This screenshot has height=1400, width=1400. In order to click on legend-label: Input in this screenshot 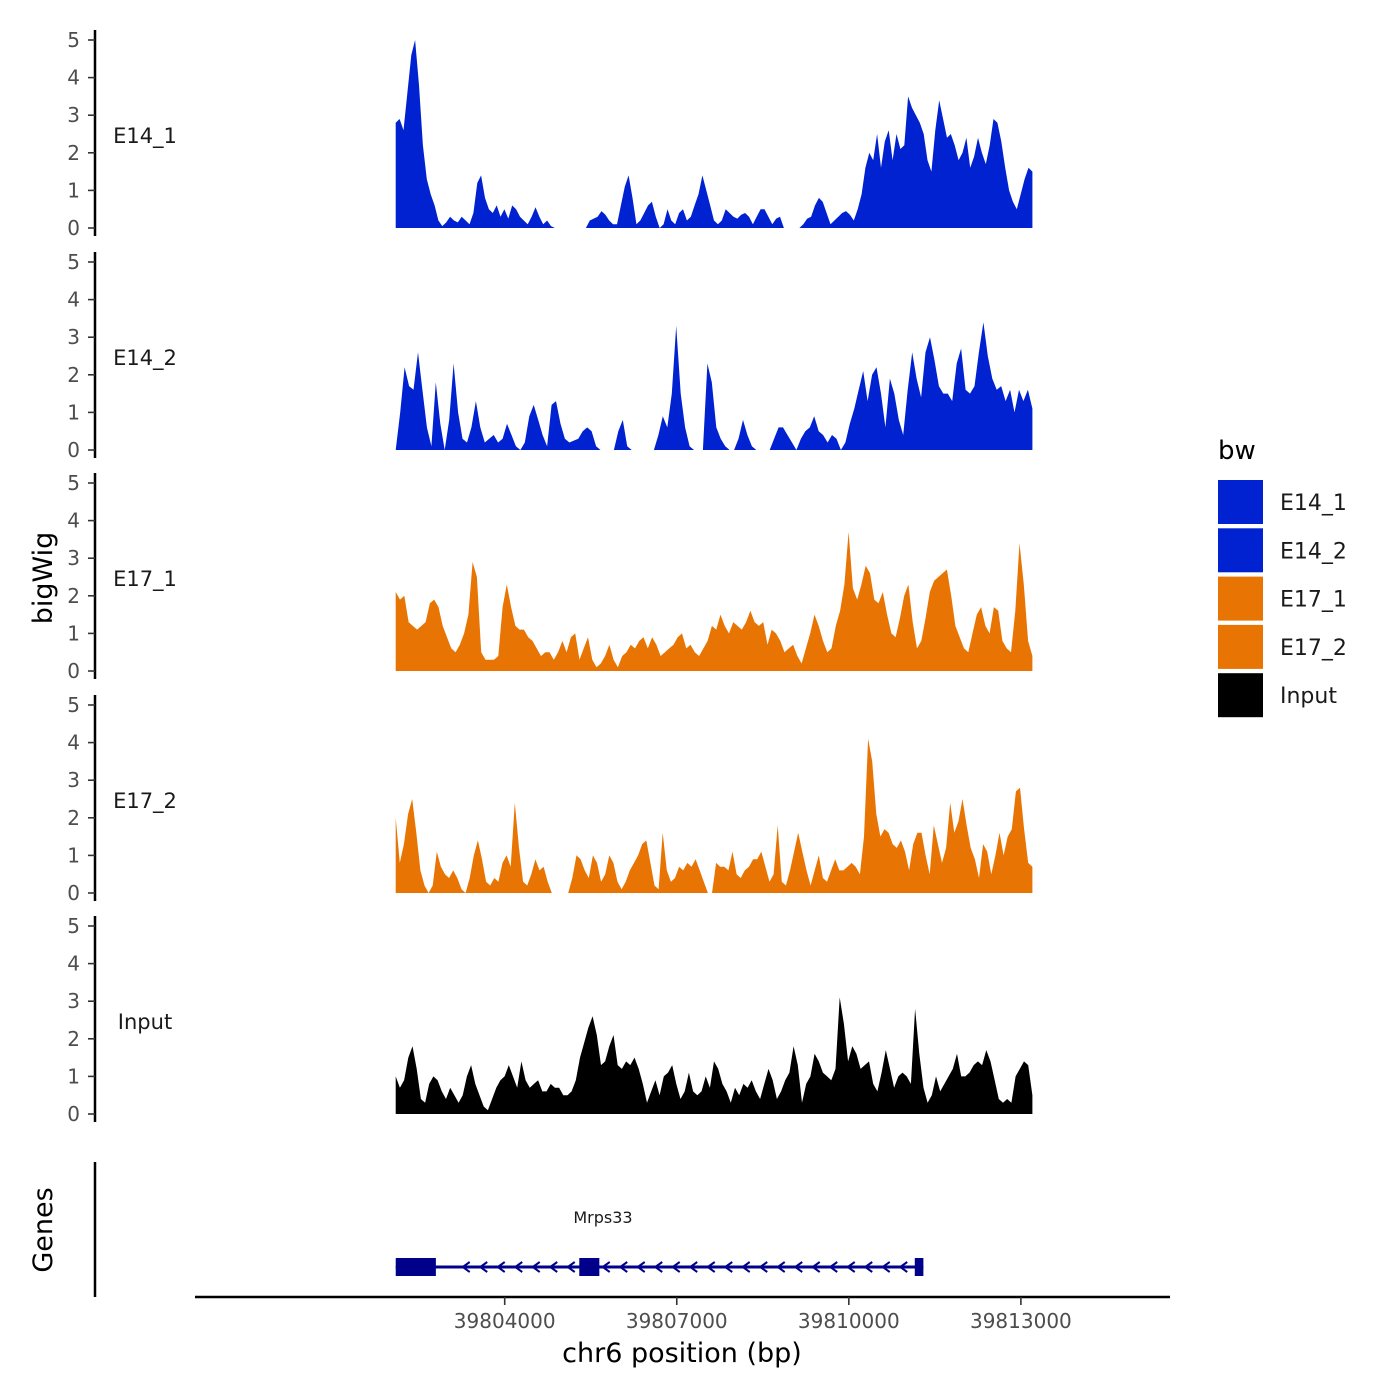, I will do `click(1308, 696)`.